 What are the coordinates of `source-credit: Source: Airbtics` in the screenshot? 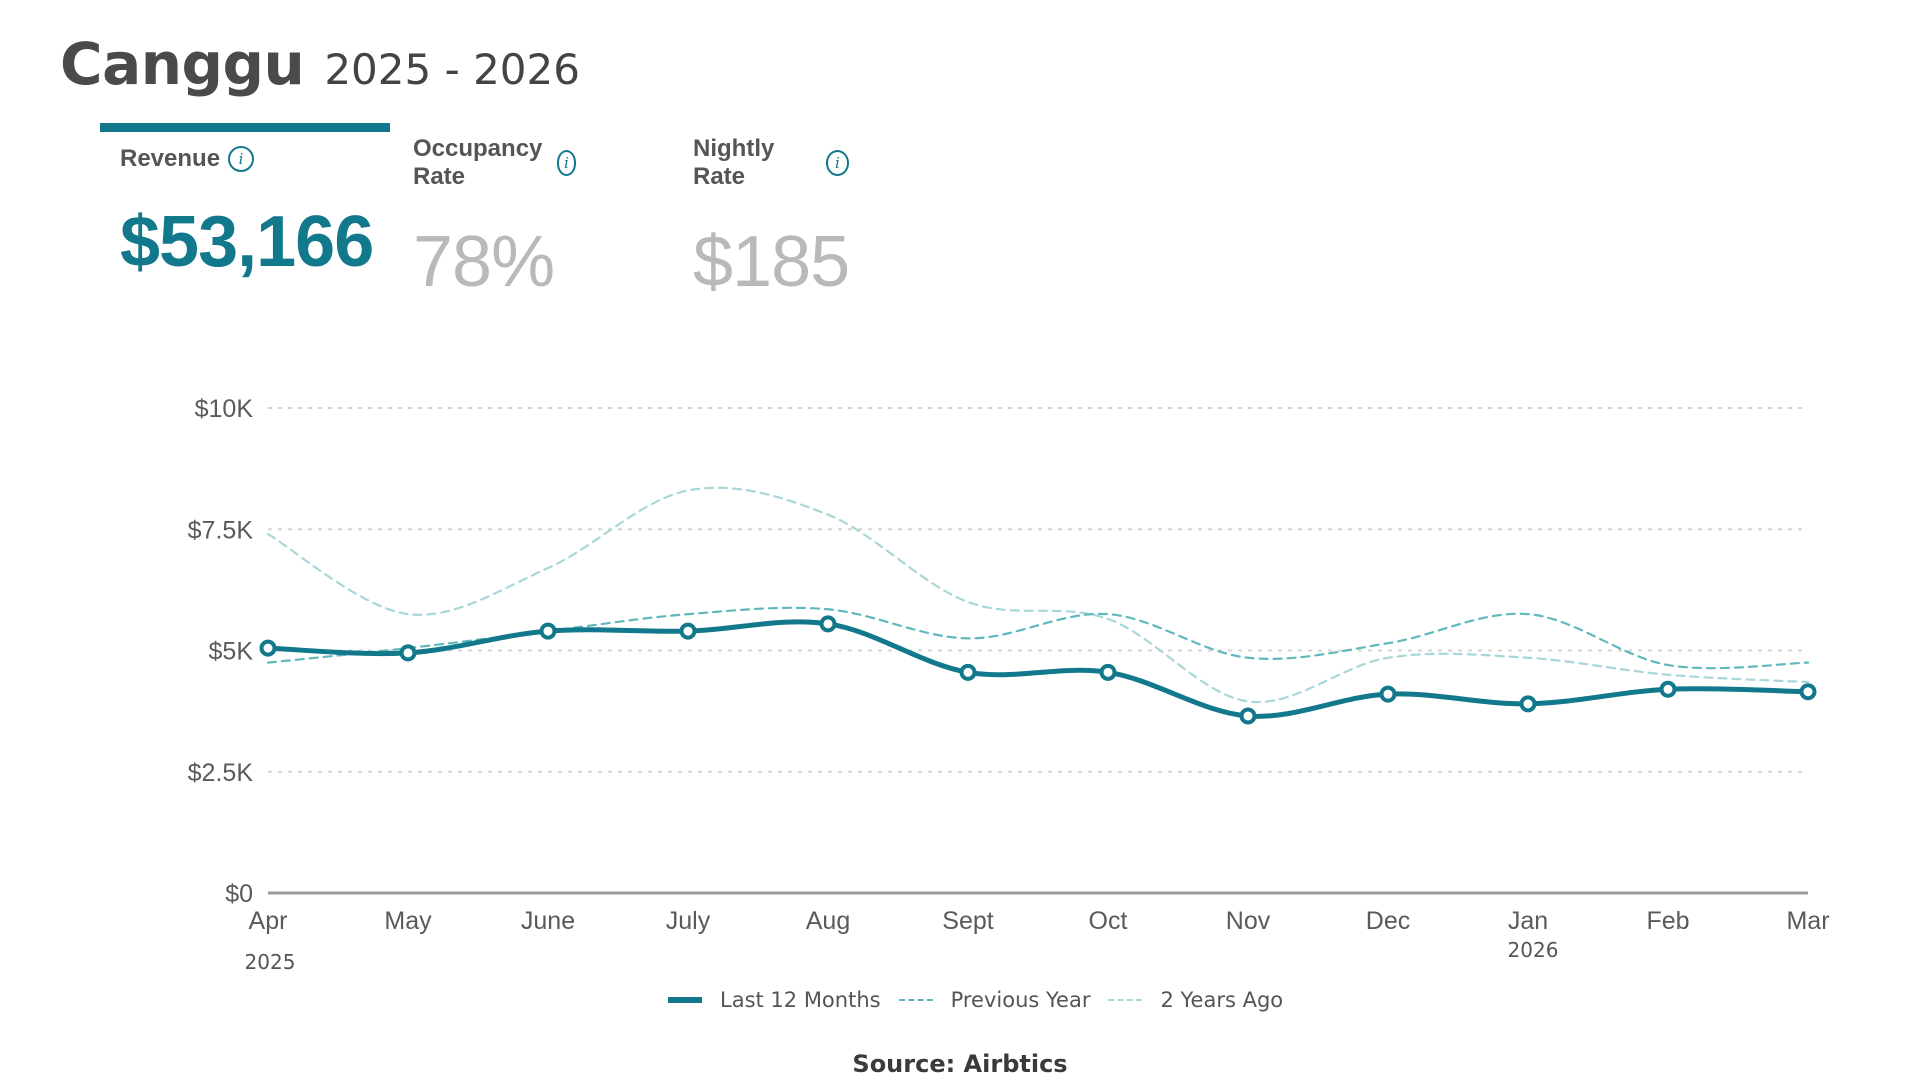 It's located at (960, 1064).